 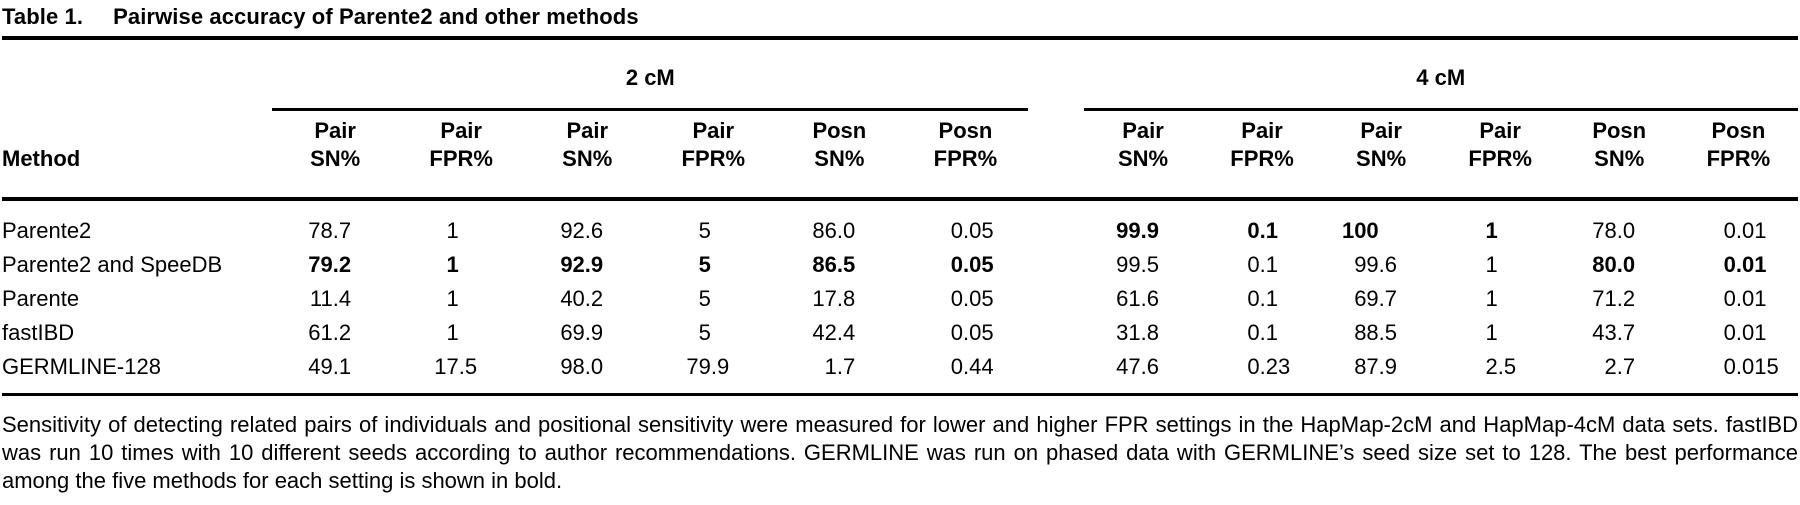 What do you see at coordinates (112, 264) in the screenshot?
I see `method-cell: Parente2 and SpeeDB` at bounding box center [112, 264].